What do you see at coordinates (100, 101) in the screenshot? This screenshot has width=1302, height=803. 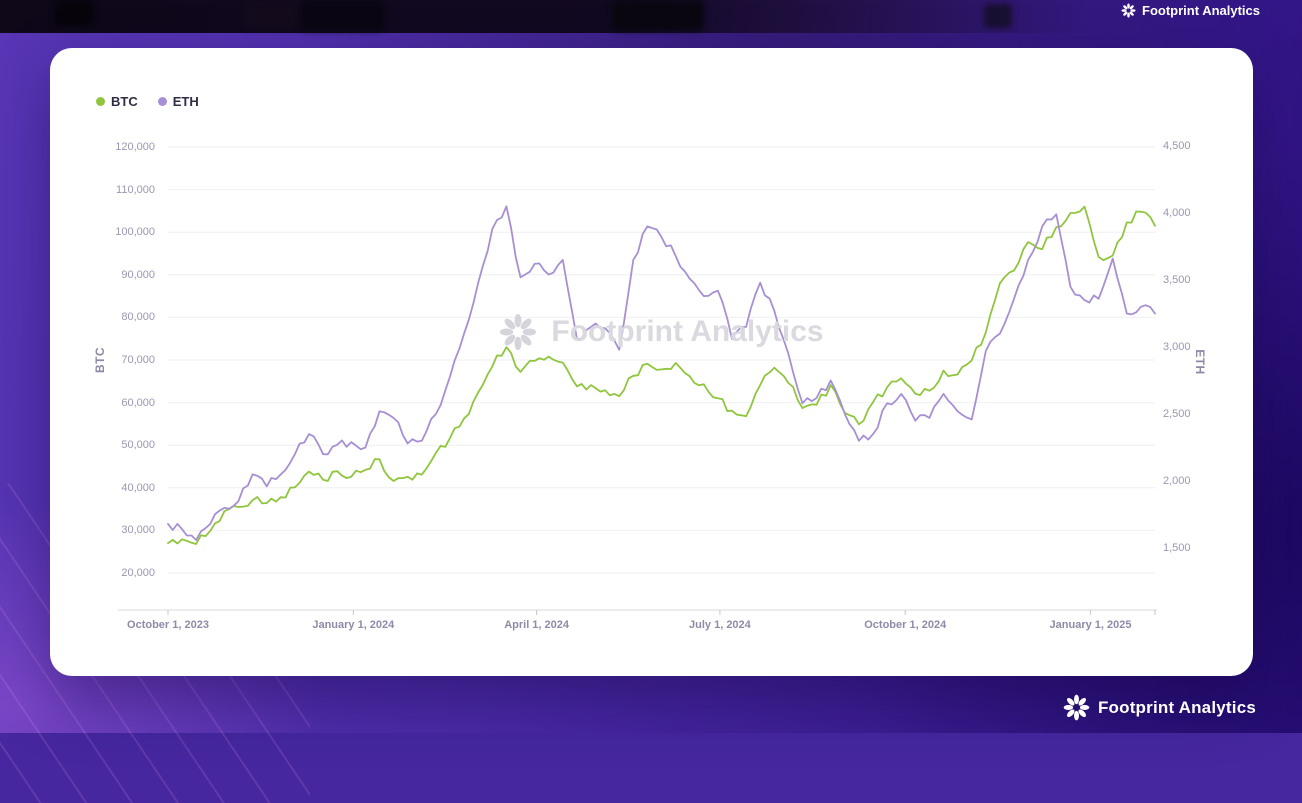 I see `btc-legend-dot-icon` at bounding box center [100, 101].